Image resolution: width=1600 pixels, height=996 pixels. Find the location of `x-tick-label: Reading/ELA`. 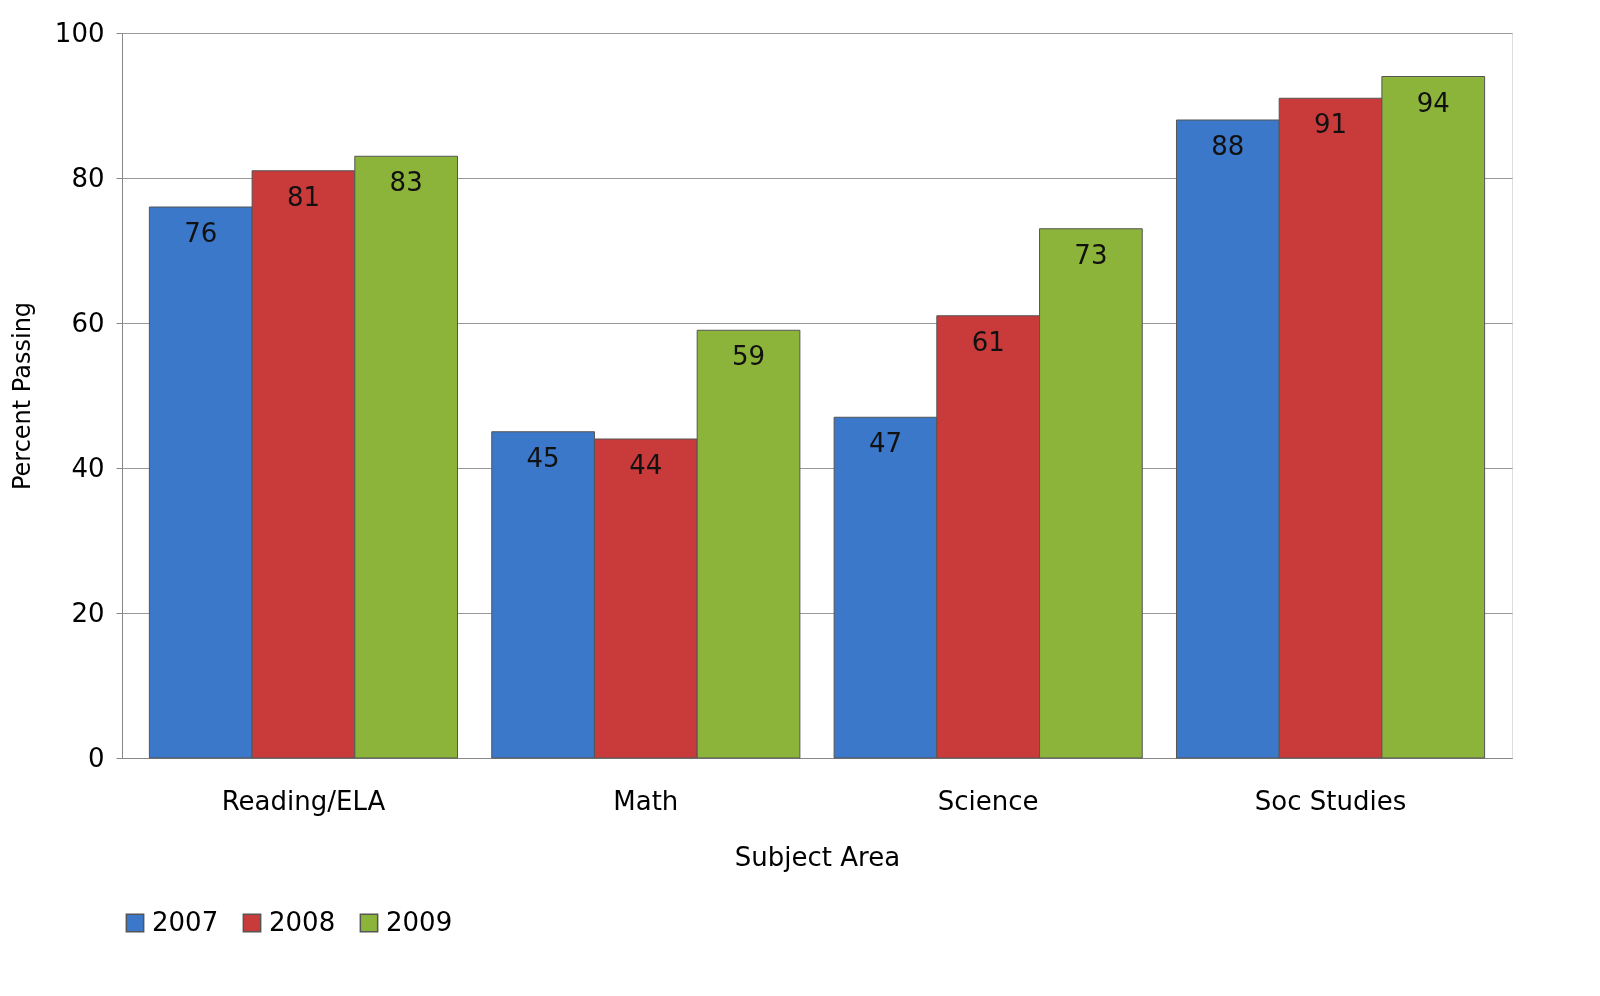

x-tick-label: Reading/ELA is located at coordinates (303, 800).